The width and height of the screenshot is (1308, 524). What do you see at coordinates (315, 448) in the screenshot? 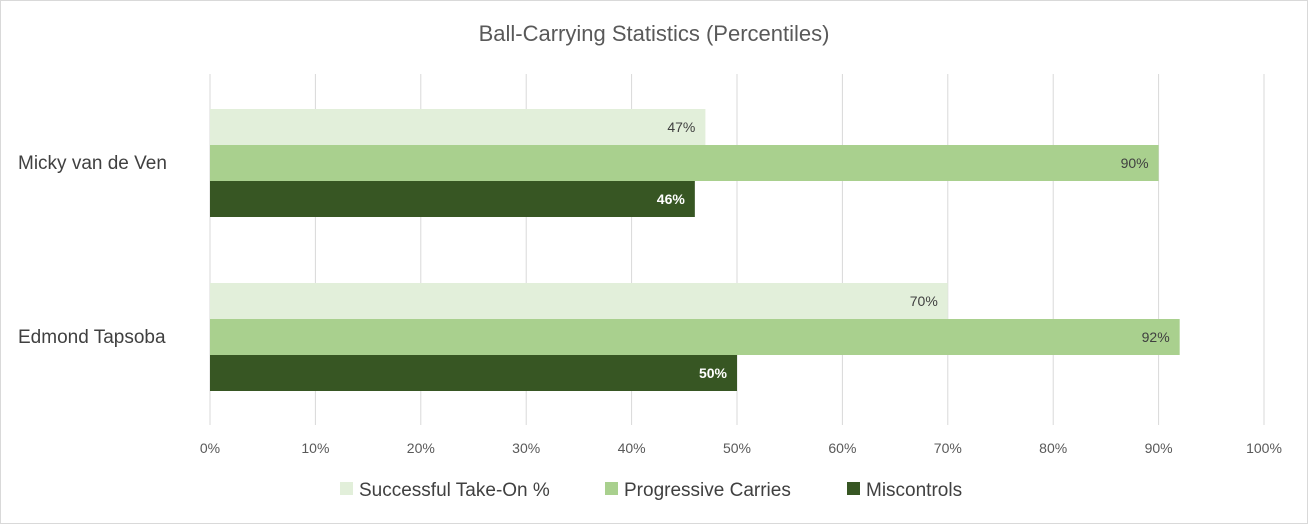
I see `x-tick-label: 10%` at bounding box center [315, 448].